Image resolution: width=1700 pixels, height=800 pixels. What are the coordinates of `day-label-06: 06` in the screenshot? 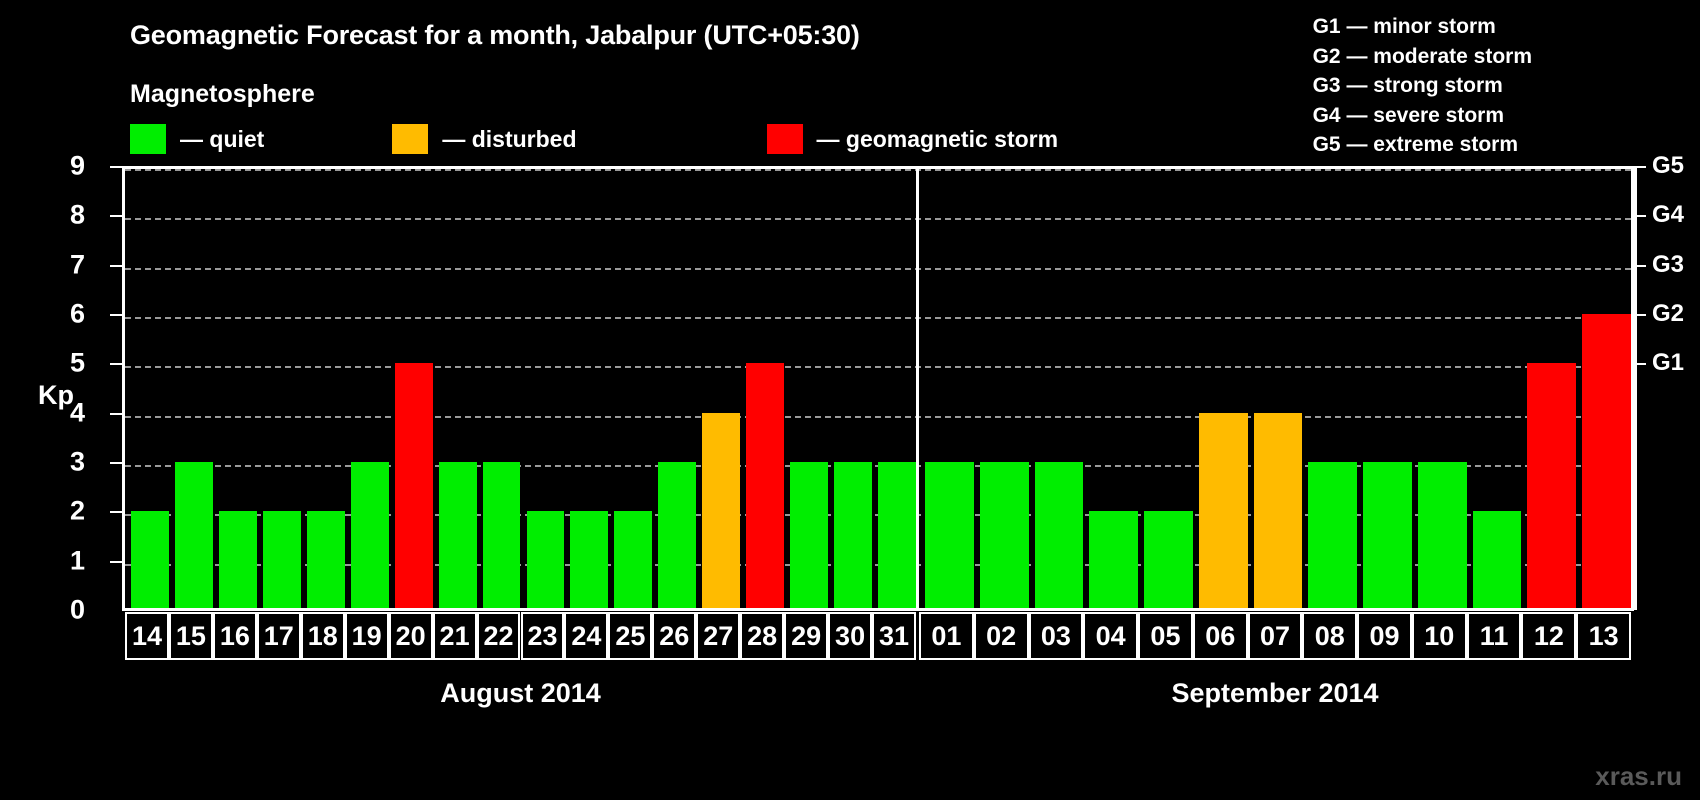 It's located at (1220, 636).